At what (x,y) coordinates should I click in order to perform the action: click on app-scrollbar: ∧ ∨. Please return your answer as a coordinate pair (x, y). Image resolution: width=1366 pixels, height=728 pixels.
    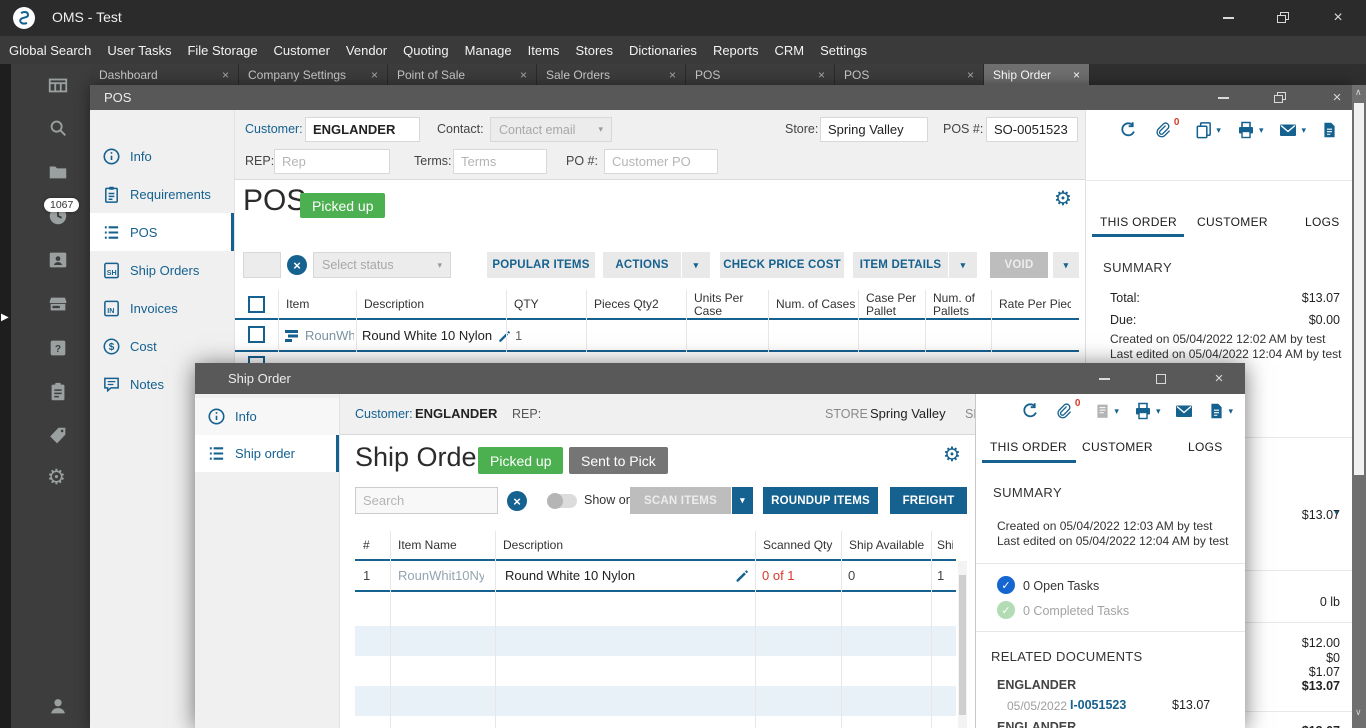
    Looking at the image, I should click on (1359, 406).